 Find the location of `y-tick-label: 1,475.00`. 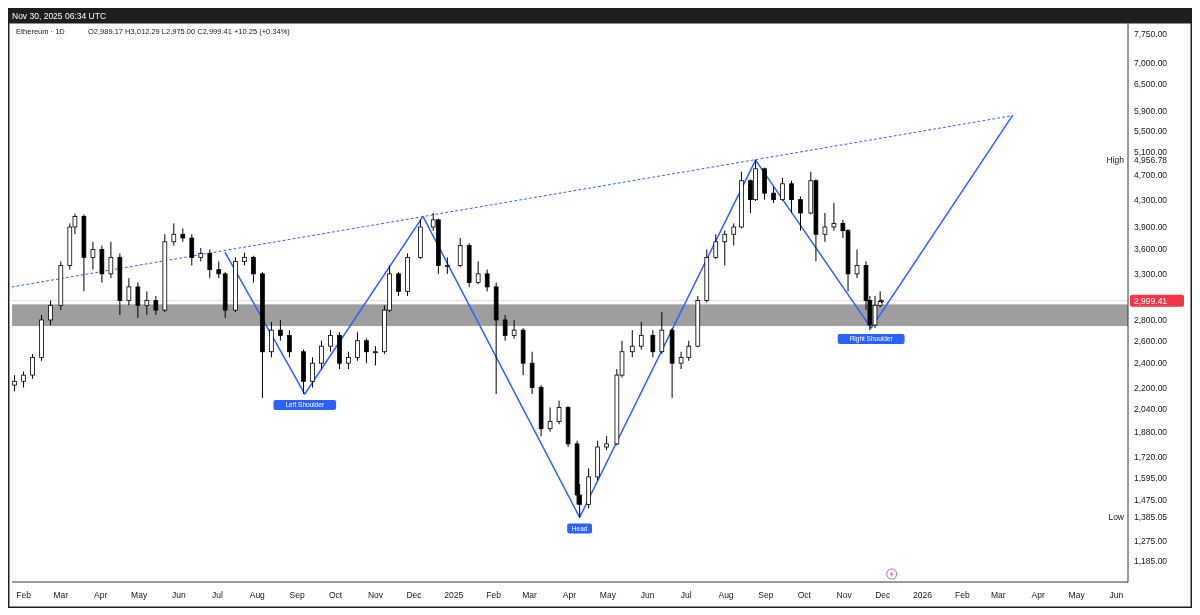

y-tick-label: 1,475.00 is located at coordinates (1151, 499).